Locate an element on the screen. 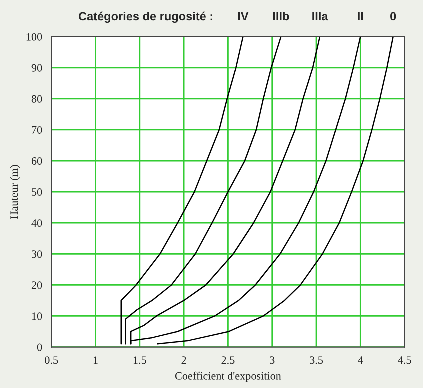  x-axis-title: Coefficient d'exposition is located at coordinates (228, 377).